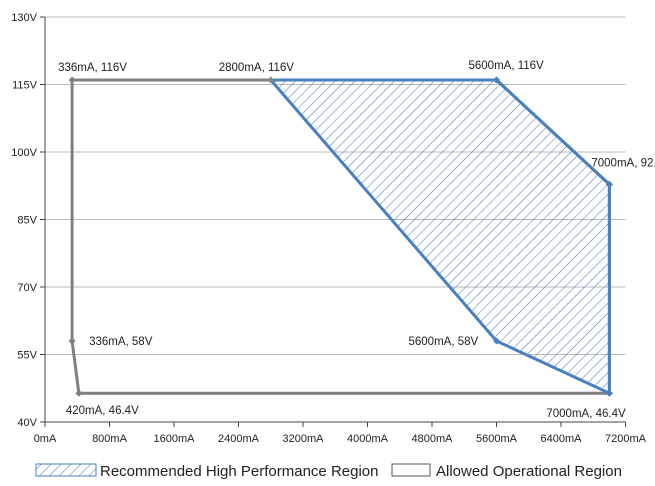 This screenshot has width=655, height=486. What do you see at coordinates (368, 439) in the screenshot?
I see `x-tick-label: 4000mA` at bounding box center [368, 439].